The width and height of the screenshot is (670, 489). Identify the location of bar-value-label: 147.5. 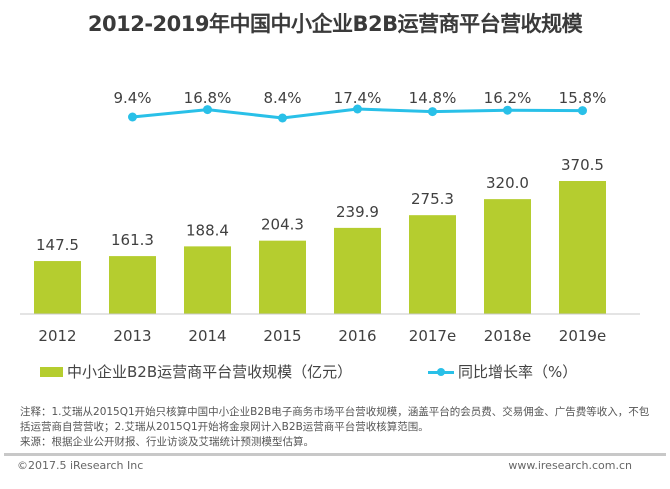
(57, 245).